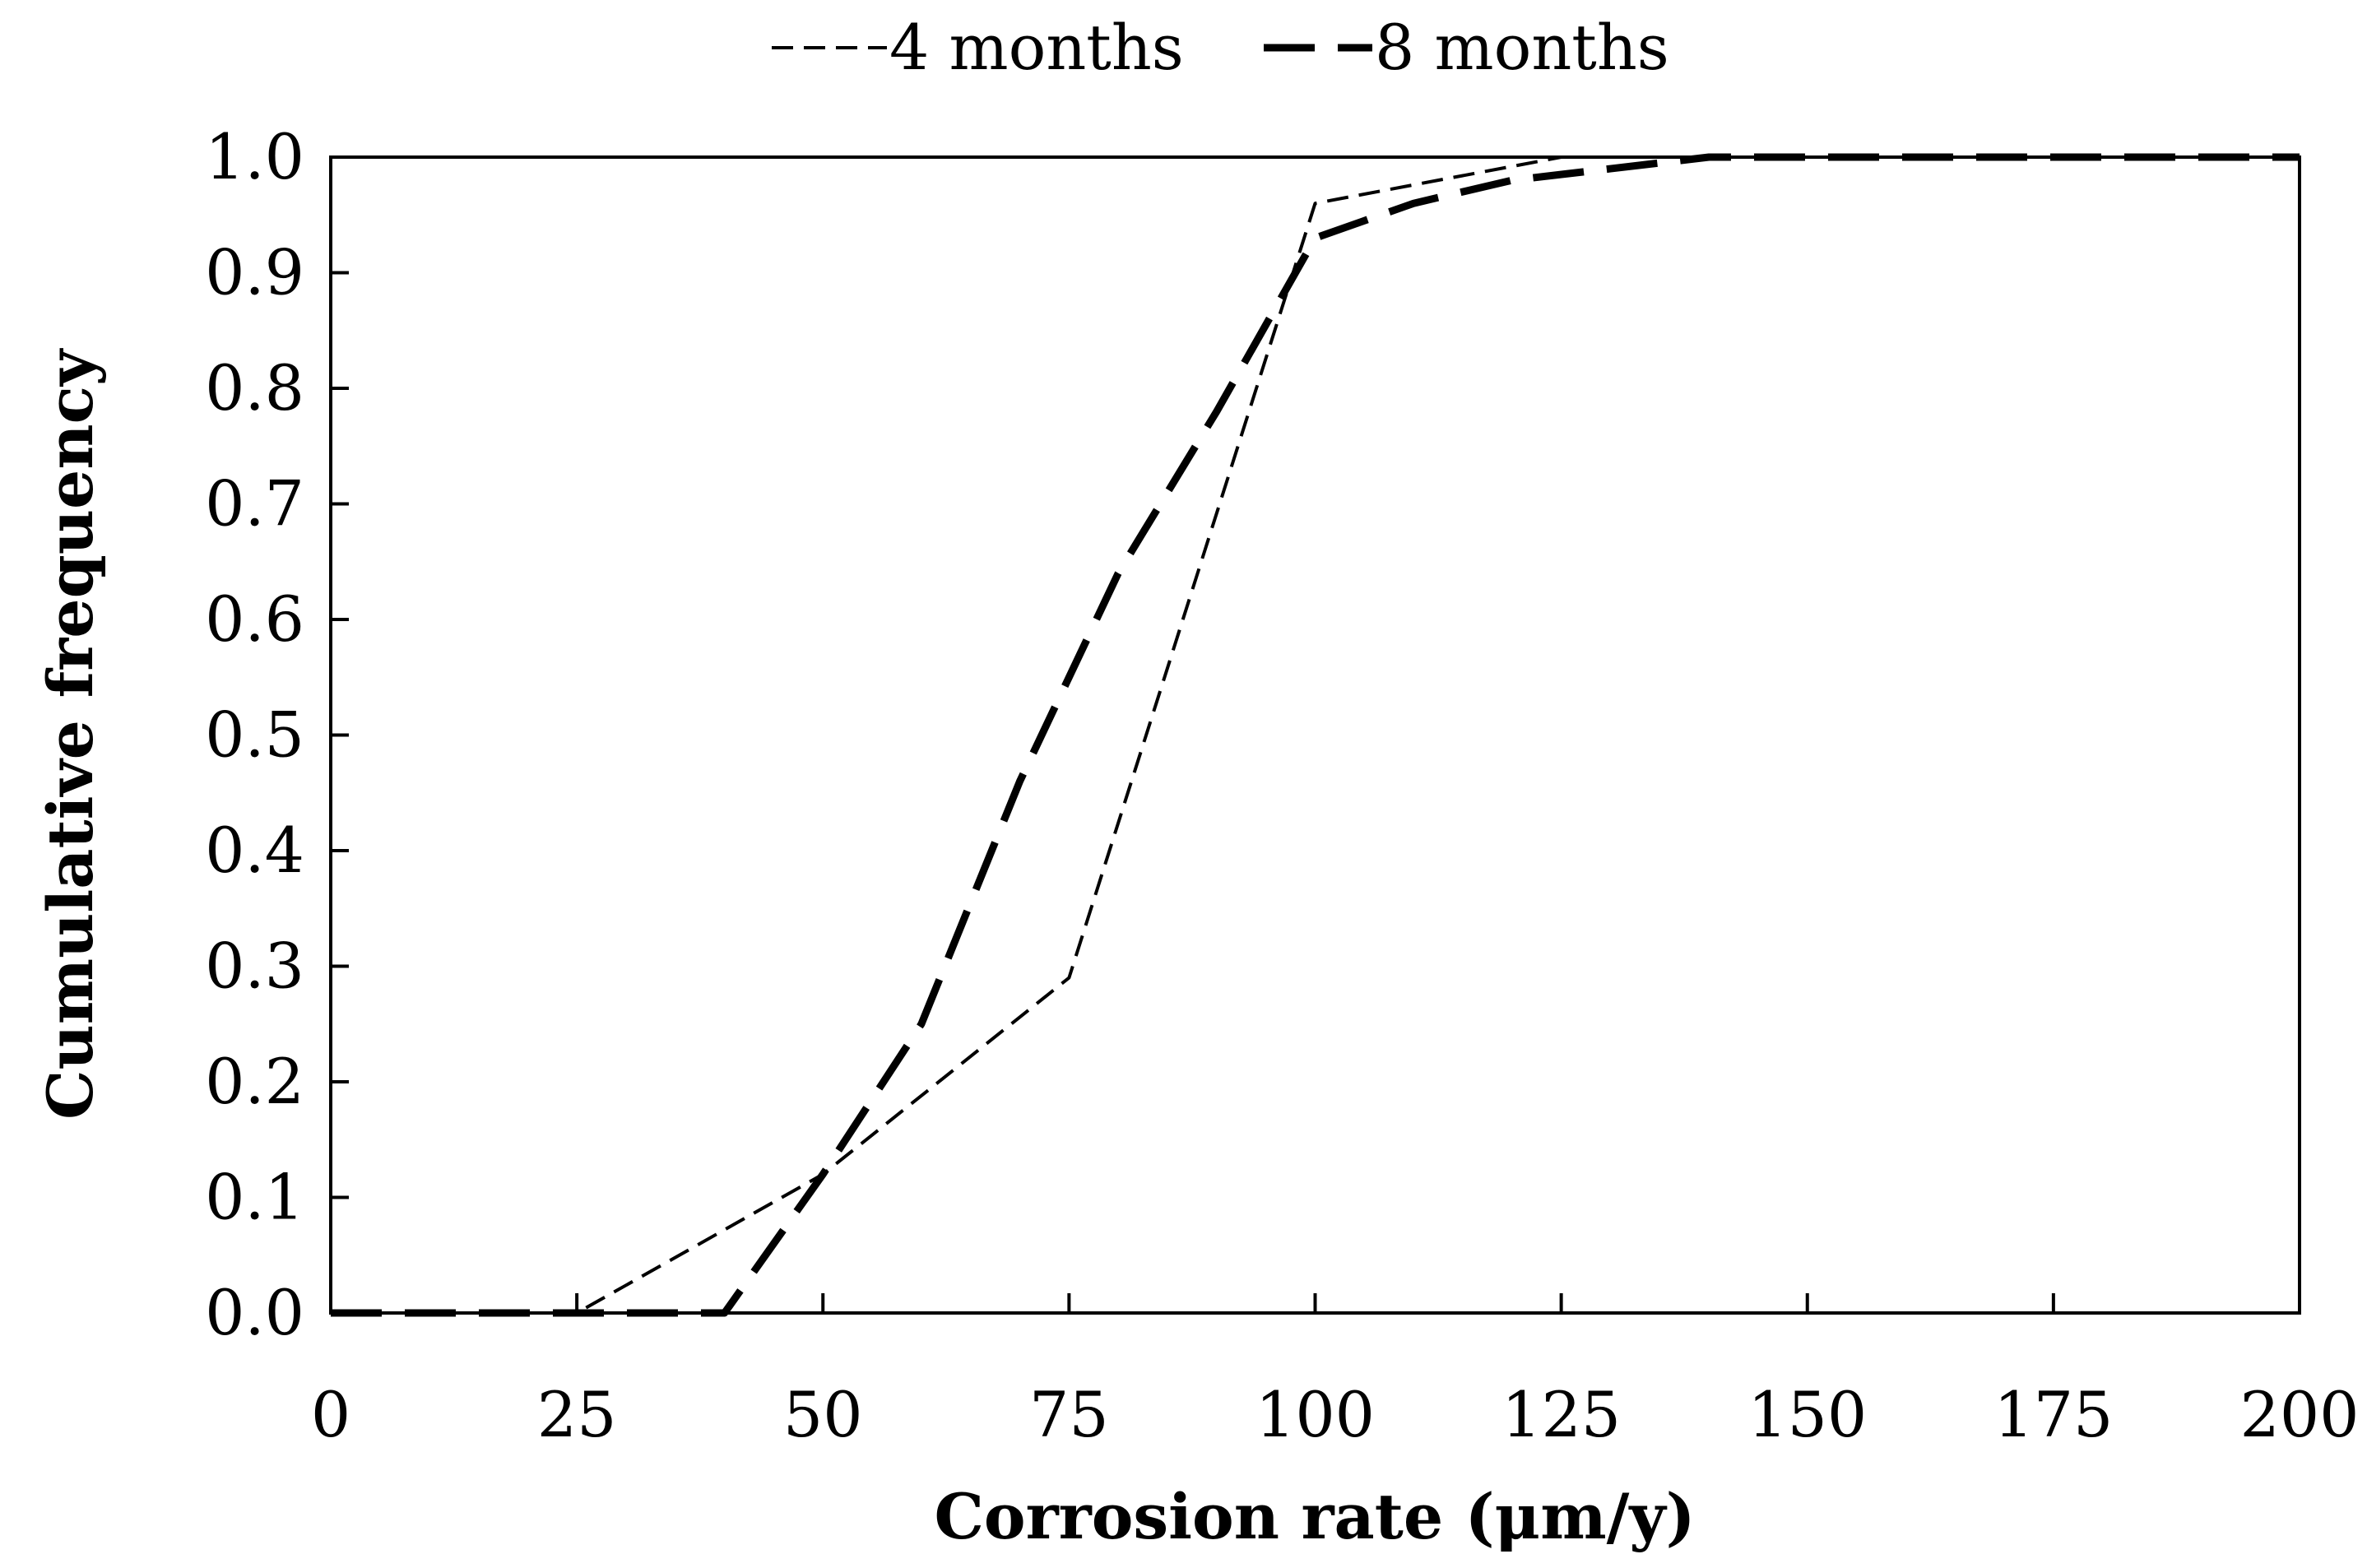 The height and width of the screenshot is (1568, 2367). Describe the element at coordinates (1315, 1414) in the screenshot. I see `x-tick-label: 100` at that location.